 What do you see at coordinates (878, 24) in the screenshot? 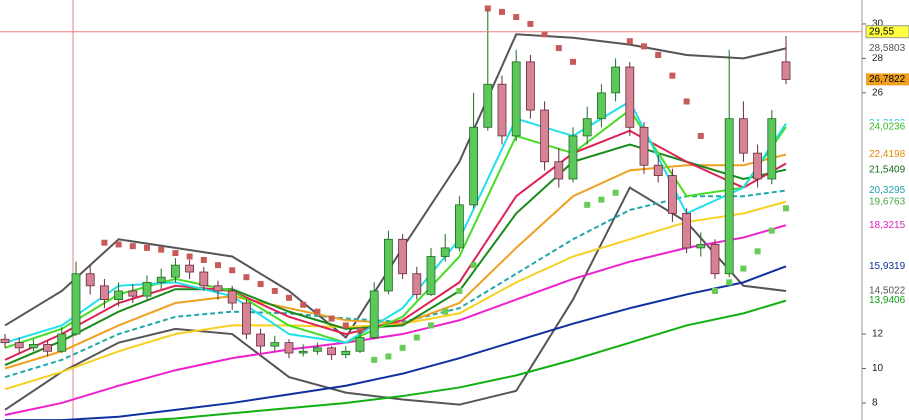
I see `y-tick-label: 30` at bounding box center [878, 24].